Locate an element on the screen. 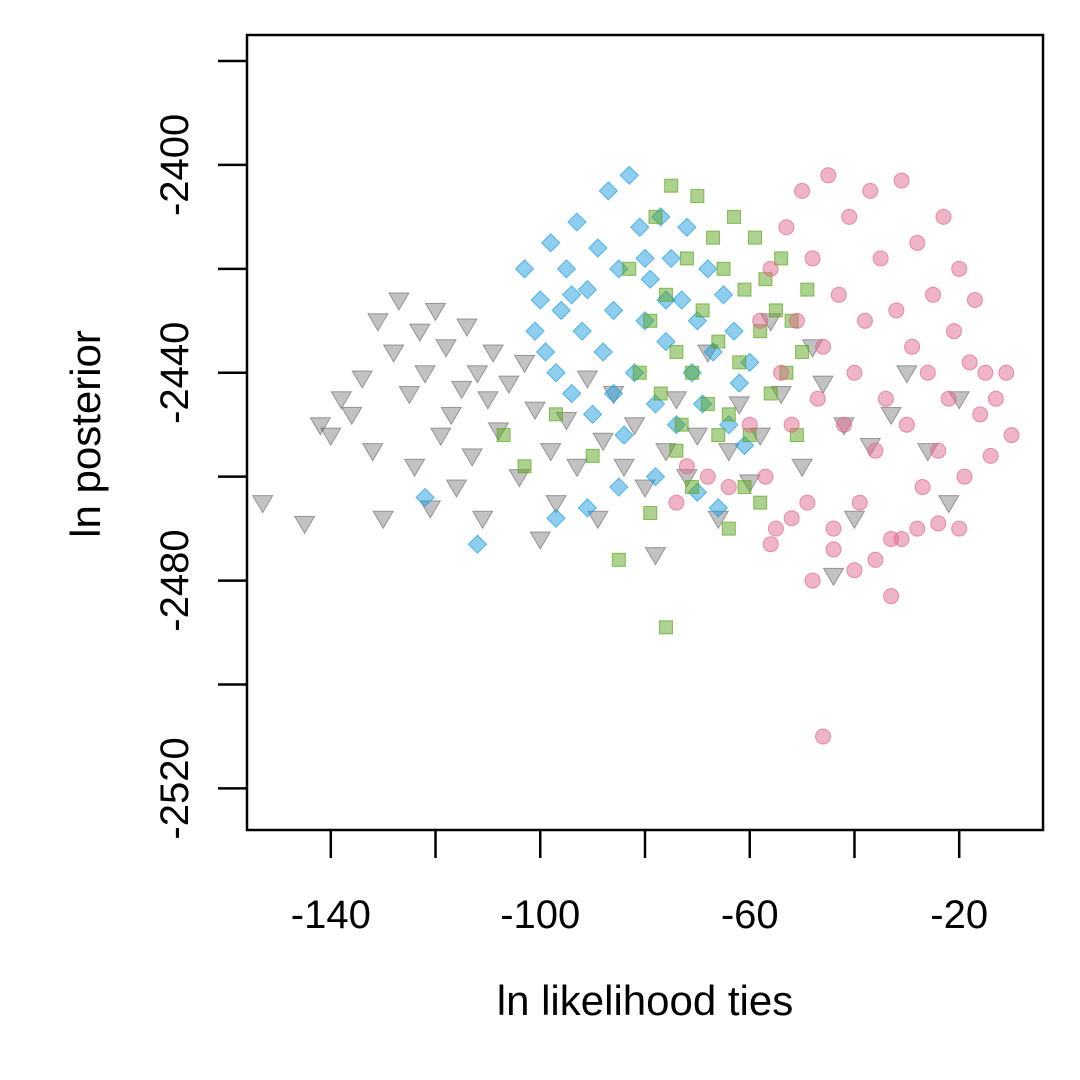 Image resolution: width=1080 pixels, height=1080 pixels. x-tick-label: -60 is located at coordinates (750, 915).